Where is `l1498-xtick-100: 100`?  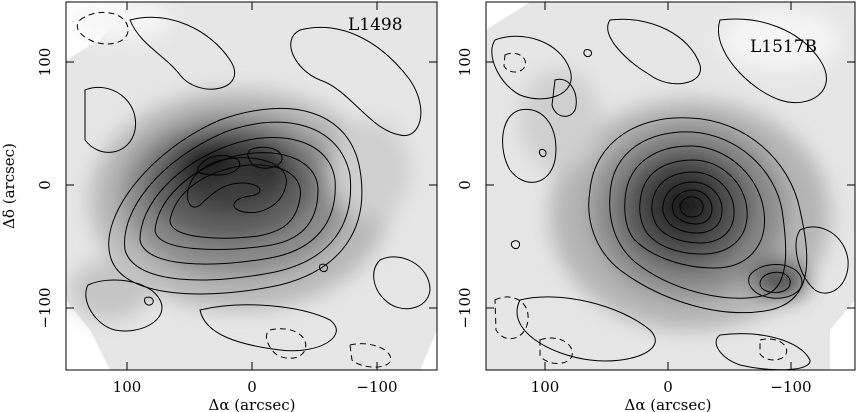 l1498-xtick-100: 100 is located at coordinates (127, 387).